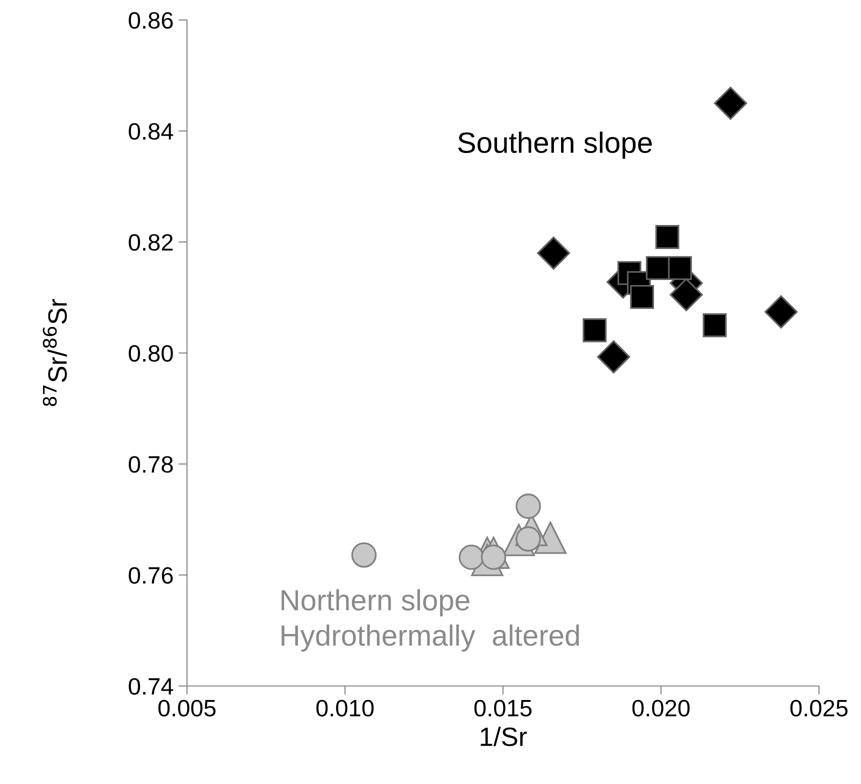 Image resolution: width=861 pixels, height=784 pixels. Describe the element at coordinates (503, 708) in the screenshot. I see `x-tick-label: 0.015` at that location.